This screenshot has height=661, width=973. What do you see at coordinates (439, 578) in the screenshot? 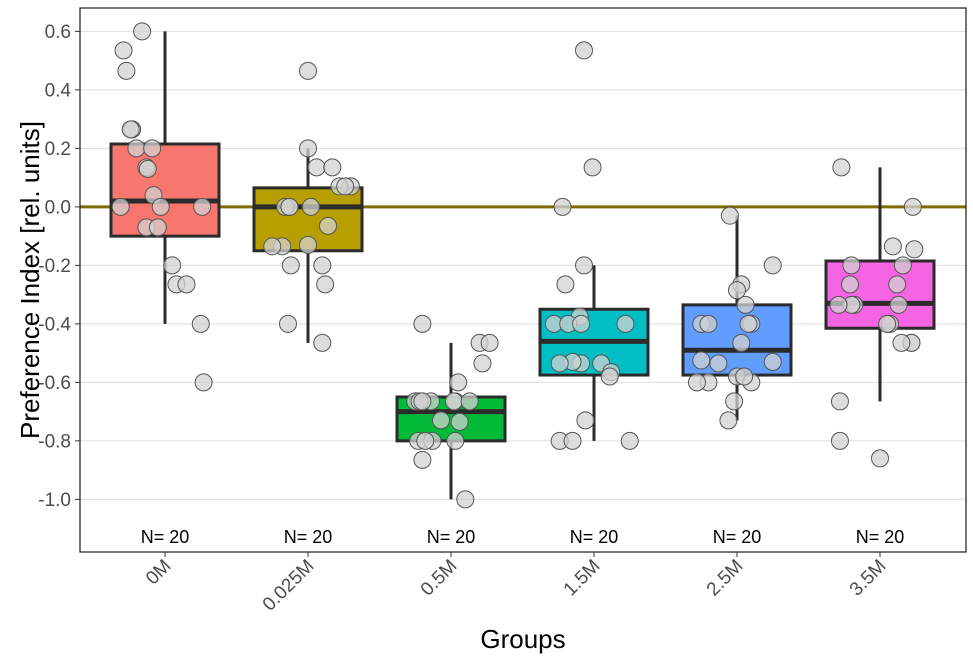
I see `x-tick-label: 0.5M` at bounding box center [439, 578].